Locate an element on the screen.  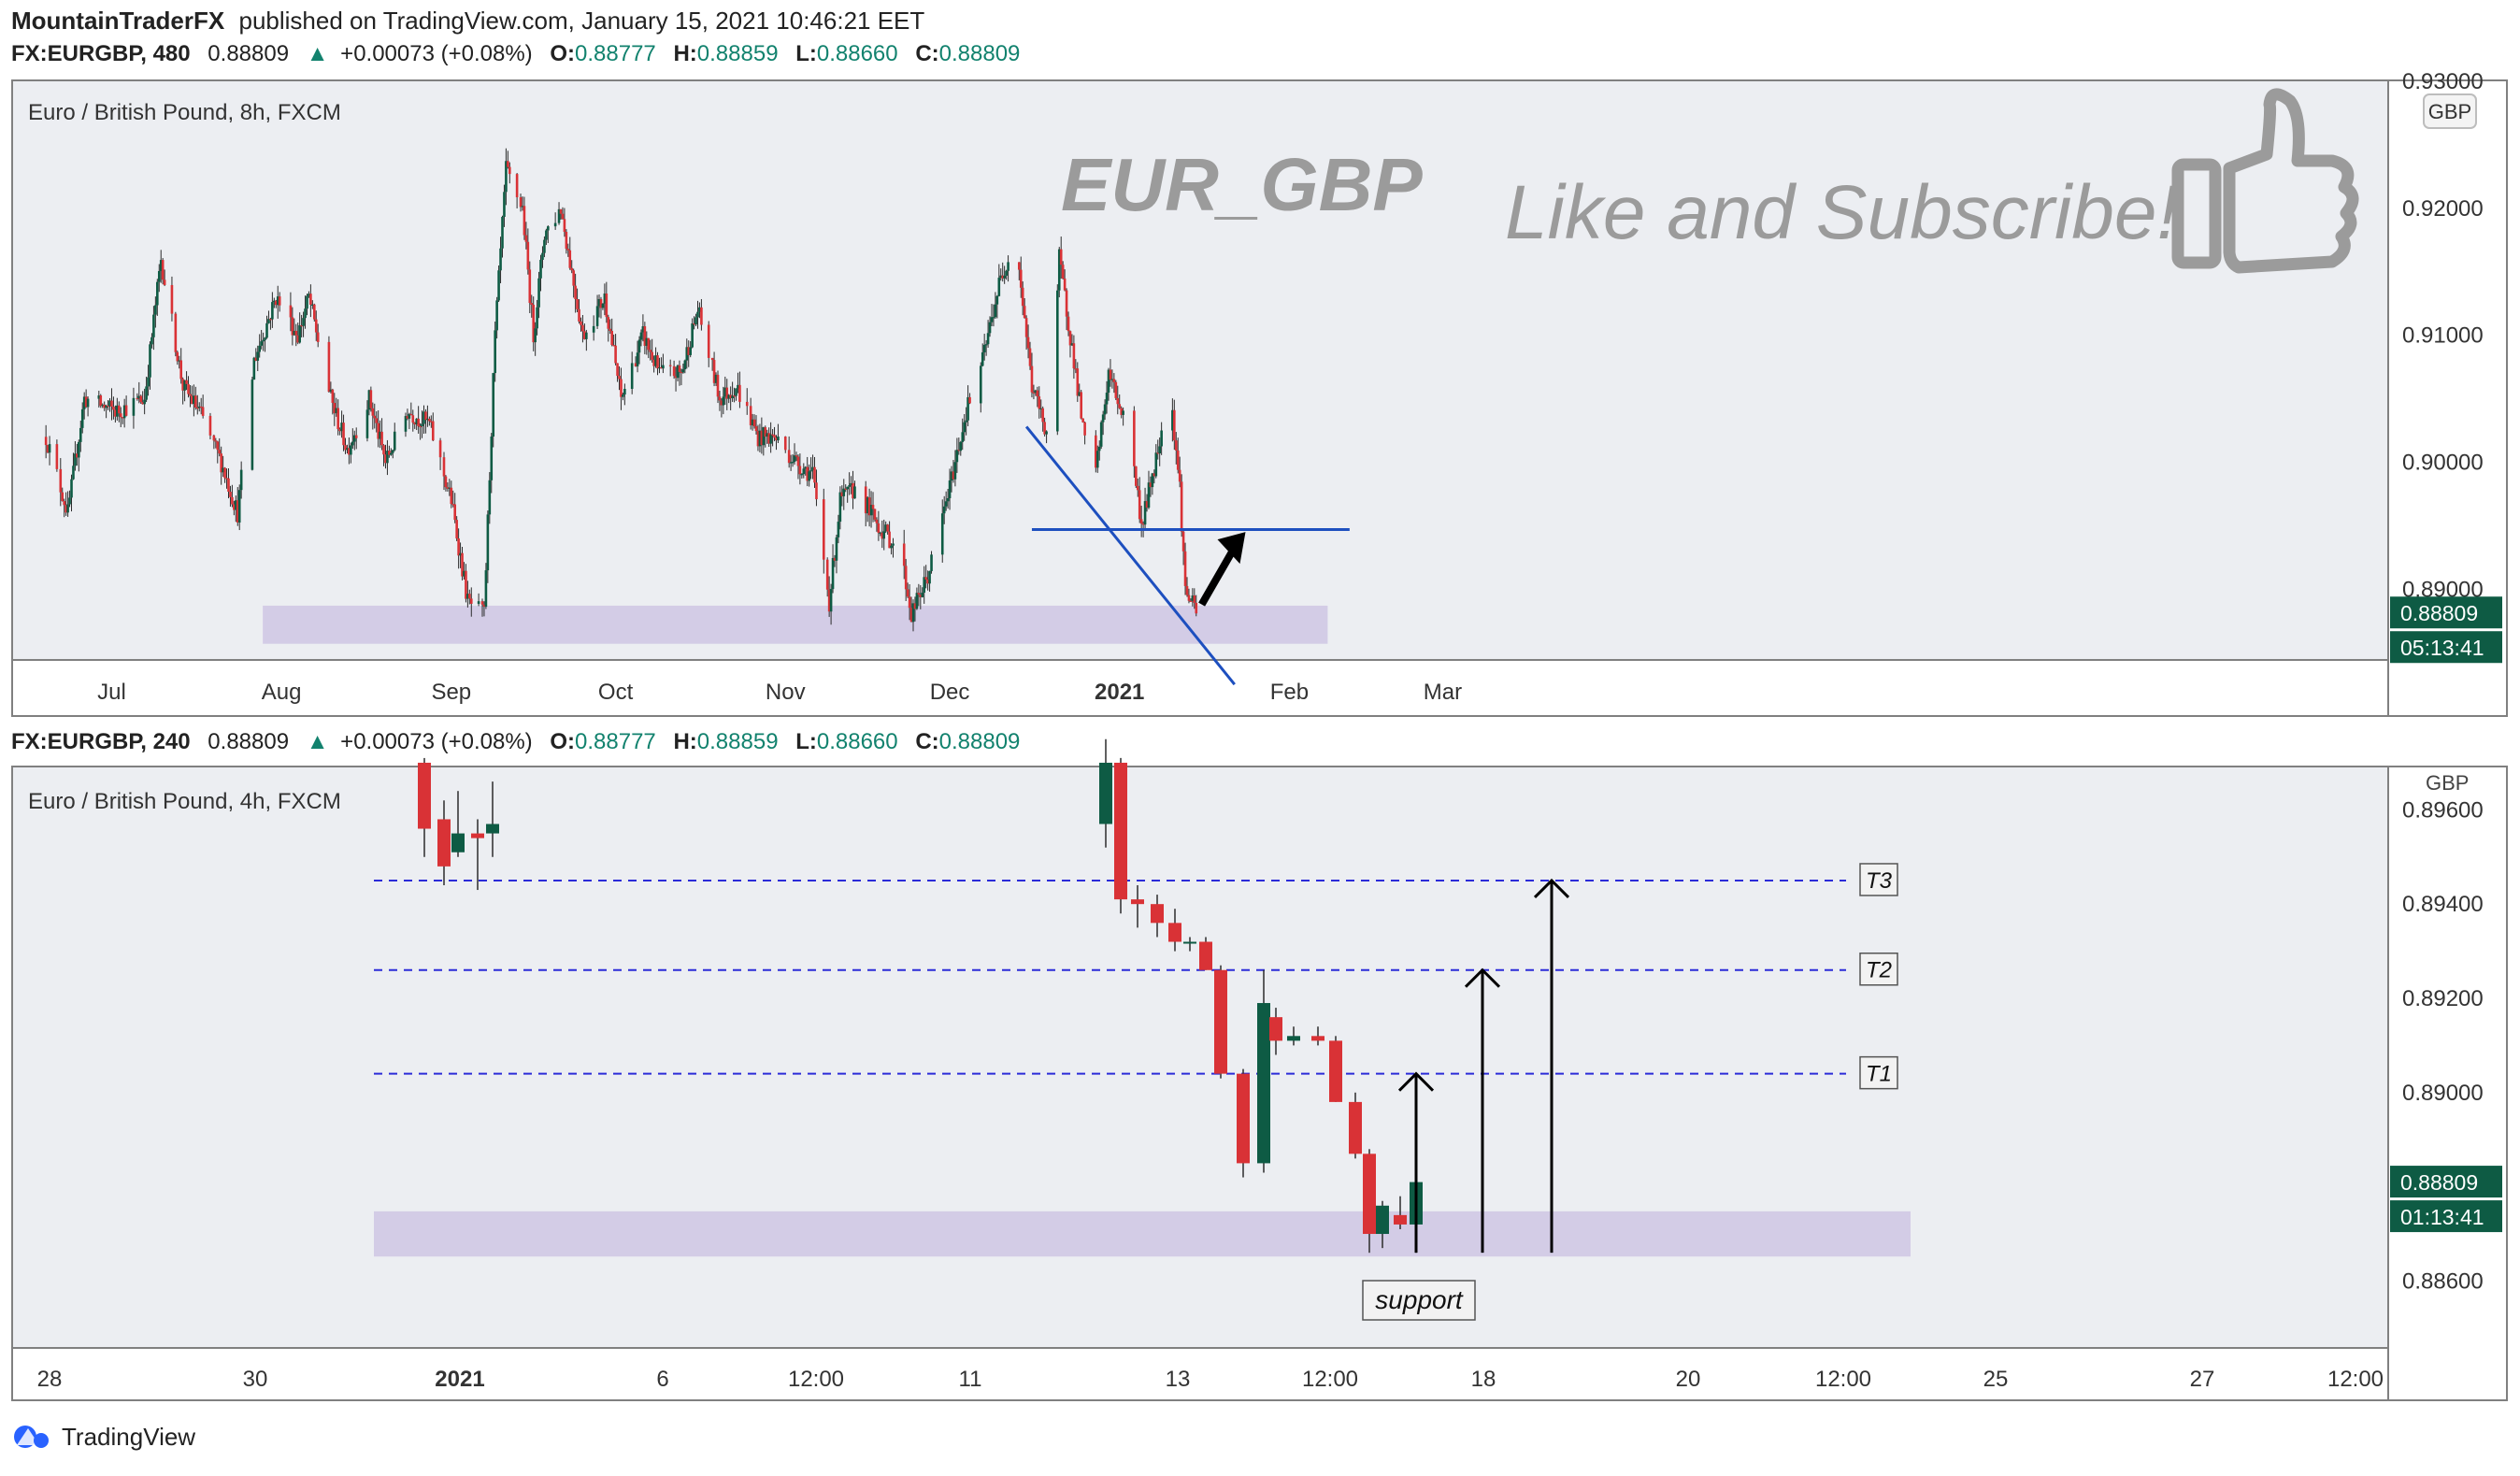
top-symbol: FX:EURGBP, 480 is located at coordinates (101, 53).